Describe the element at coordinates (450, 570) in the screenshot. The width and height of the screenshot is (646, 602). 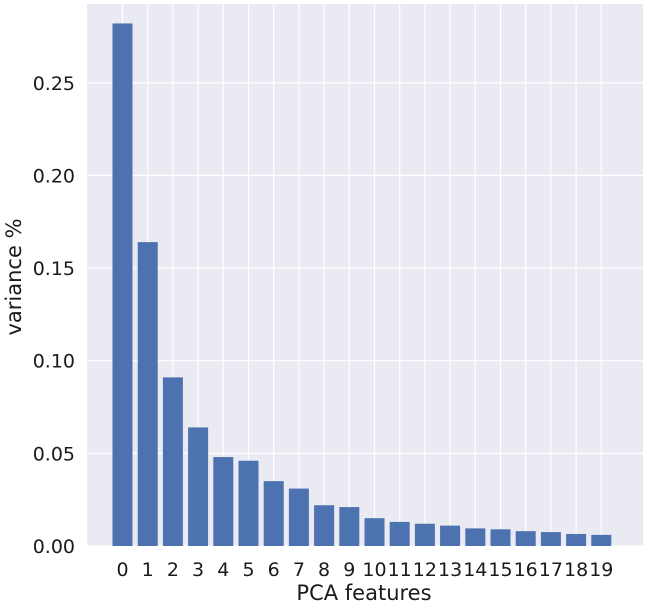
I see `x-tick-label: 13` at that location.